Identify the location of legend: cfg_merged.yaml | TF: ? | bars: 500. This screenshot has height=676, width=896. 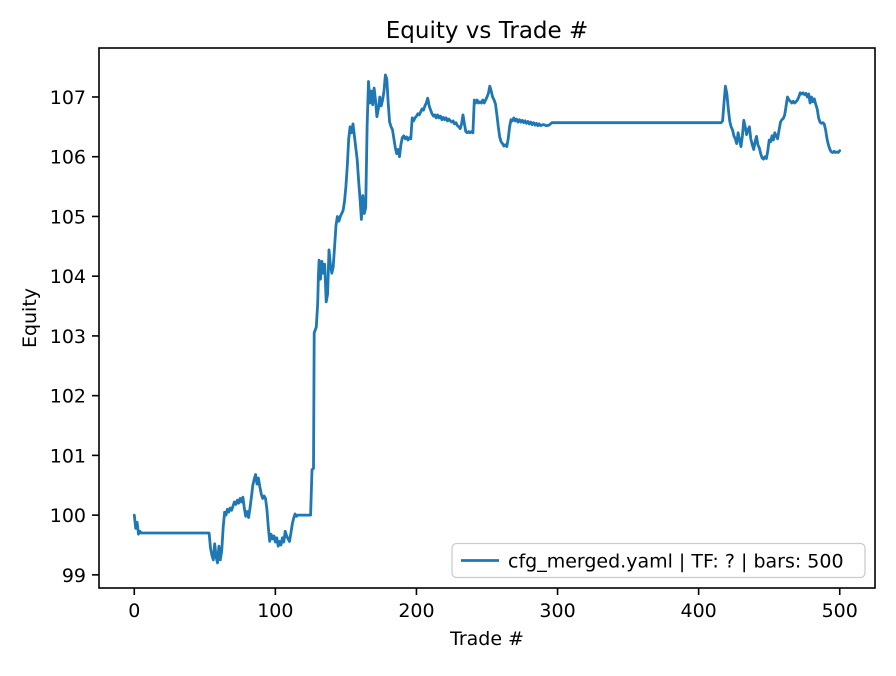
(658, 560).